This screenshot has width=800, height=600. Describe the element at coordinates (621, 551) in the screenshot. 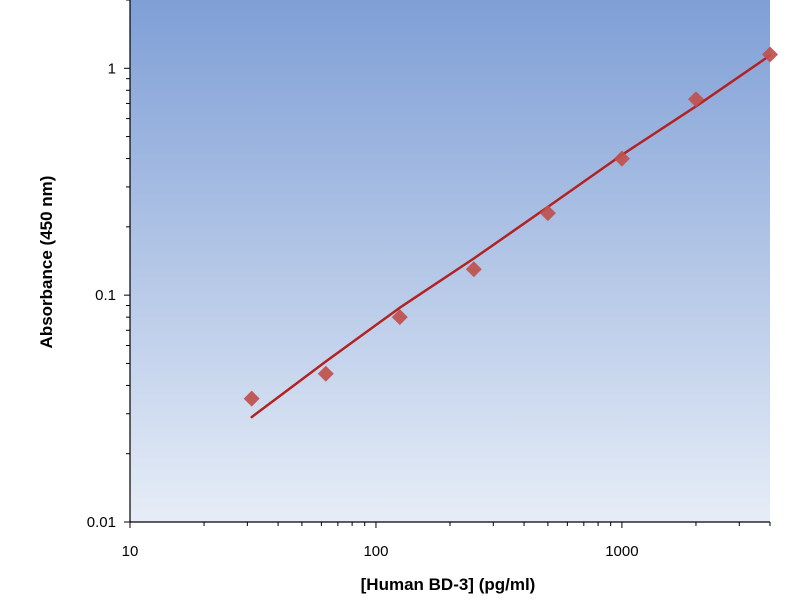

I see `x-tick-label: 1000` at that location.